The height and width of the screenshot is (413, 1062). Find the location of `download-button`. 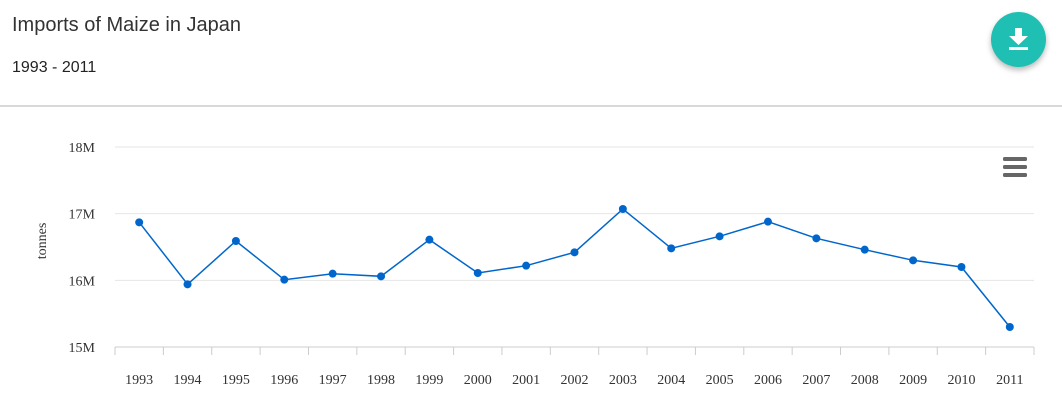

download-button is located at coordinates (1018, 39).